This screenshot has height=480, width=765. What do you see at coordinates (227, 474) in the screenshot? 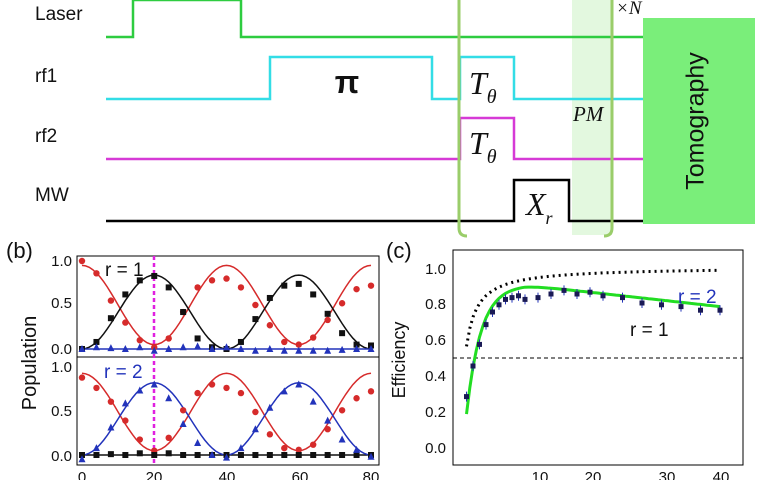
I see `panel-b-xtick-40: 40` at bounding box center [227, 474].